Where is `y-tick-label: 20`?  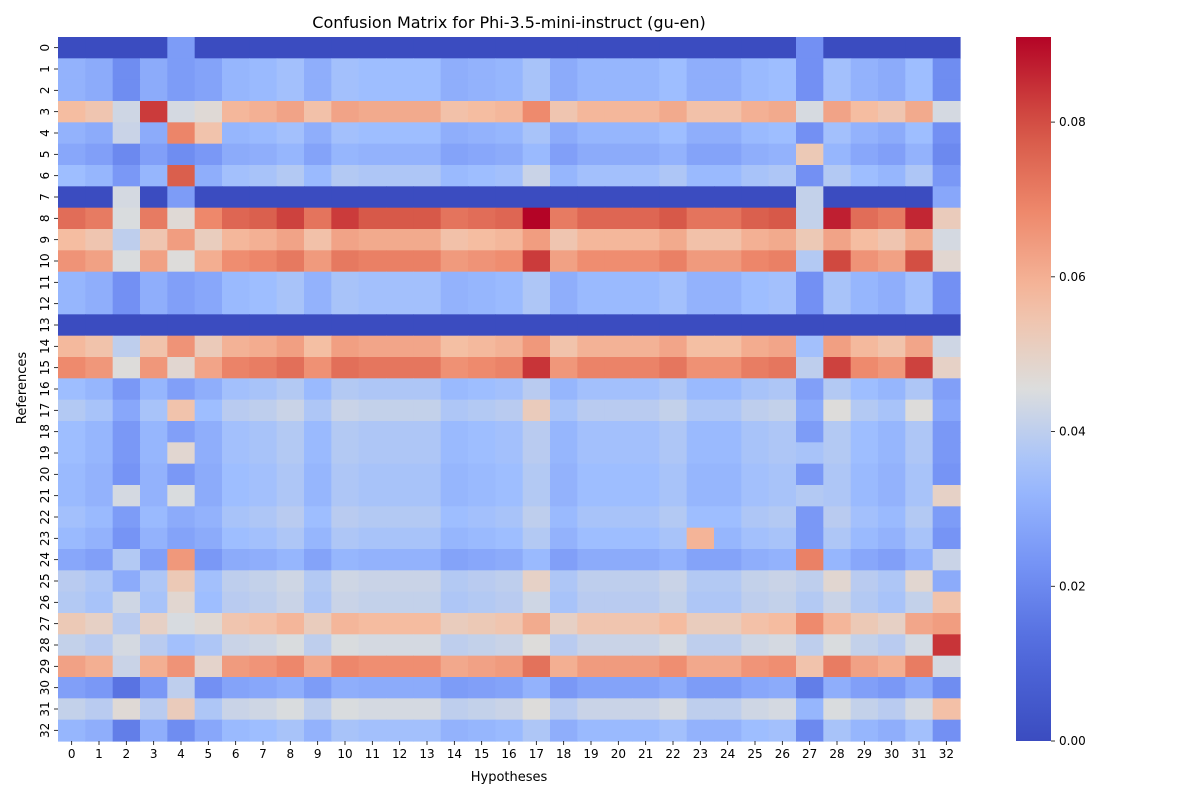
y-tick-label: 20 is located at coordinates (45, 474).